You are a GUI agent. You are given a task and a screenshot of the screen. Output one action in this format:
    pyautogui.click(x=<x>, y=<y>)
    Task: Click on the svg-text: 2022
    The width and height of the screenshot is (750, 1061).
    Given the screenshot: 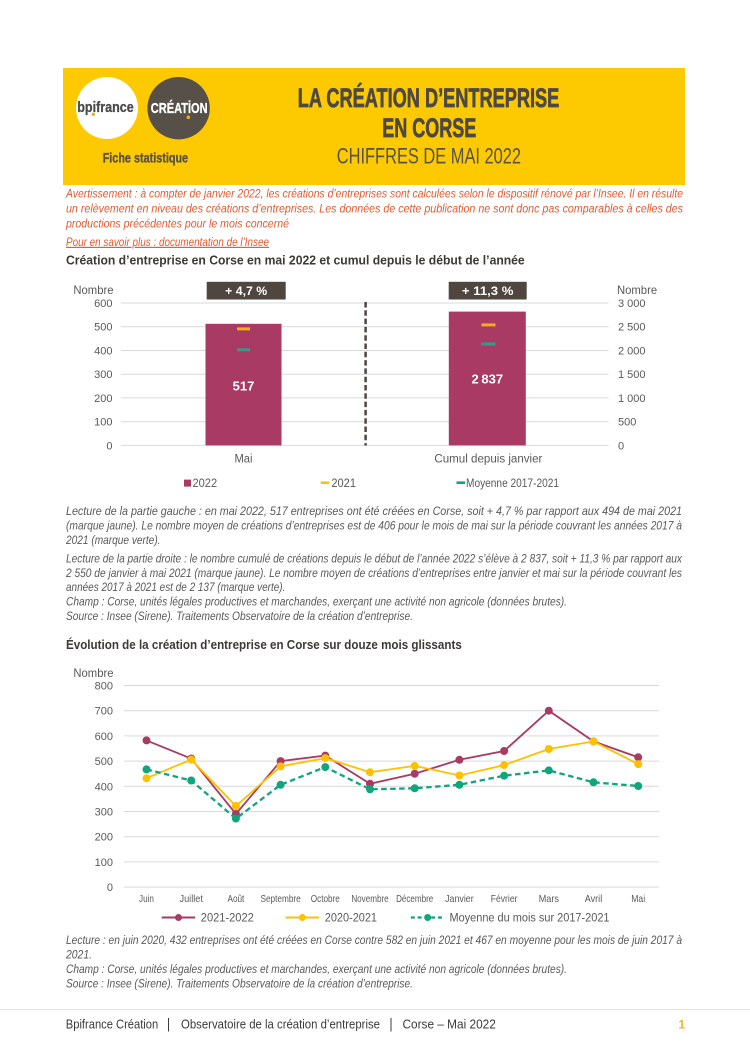 What is the action you would take?
    pyautogui.click(x=205, y=484)
    